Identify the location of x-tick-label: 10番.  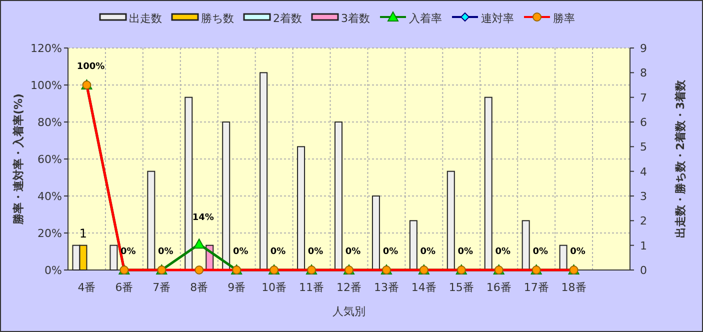
(274, 287).